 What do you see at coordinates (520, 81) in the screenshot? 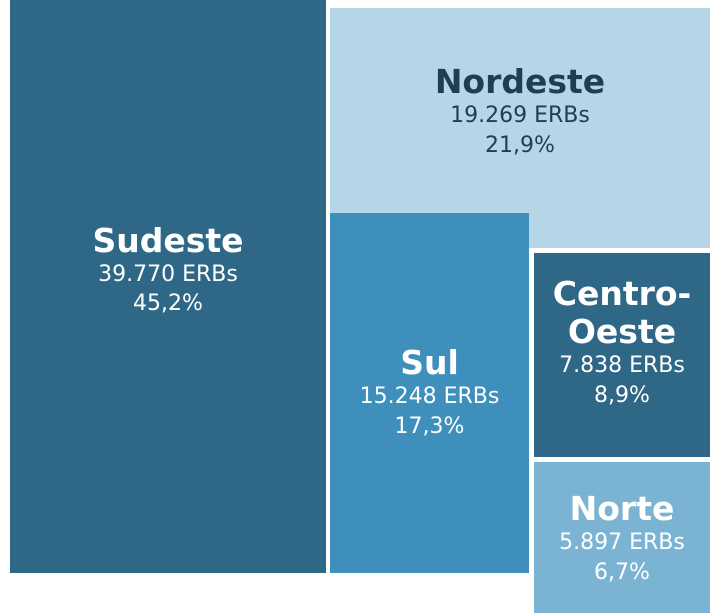
I see `cell-label: Nordeste` at bounding box center [520, 81].